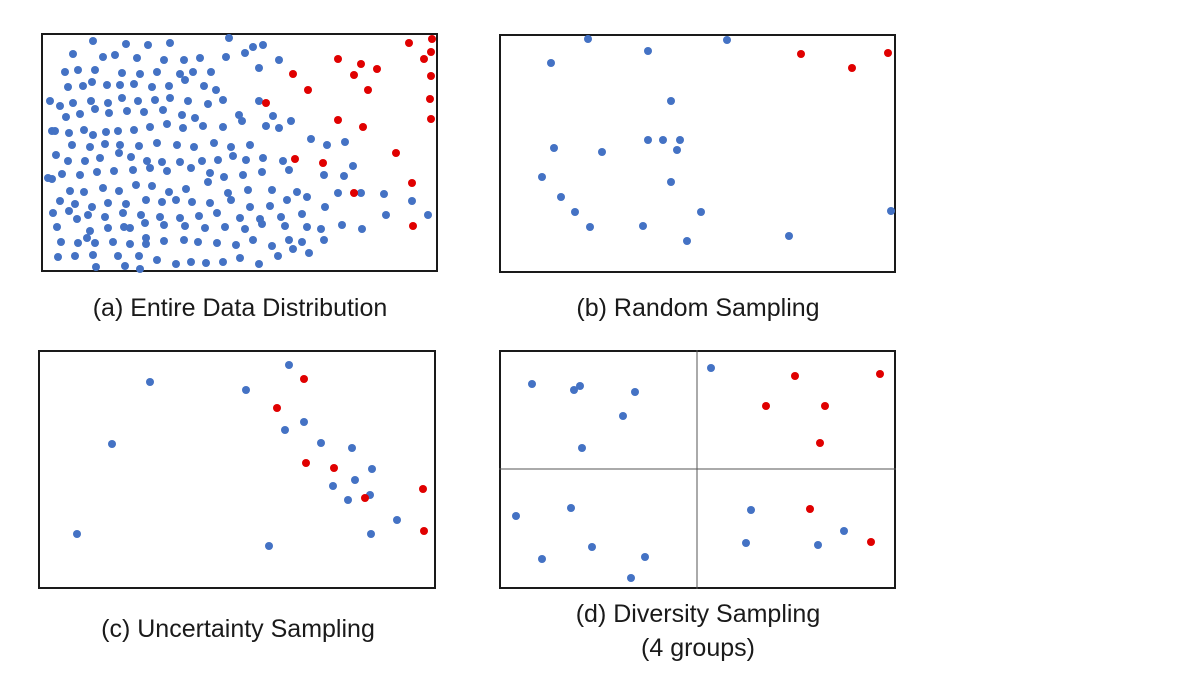  I want to click on caption-entire-data-distribution: (a) Entire Data Distribution, so click(240, 308).